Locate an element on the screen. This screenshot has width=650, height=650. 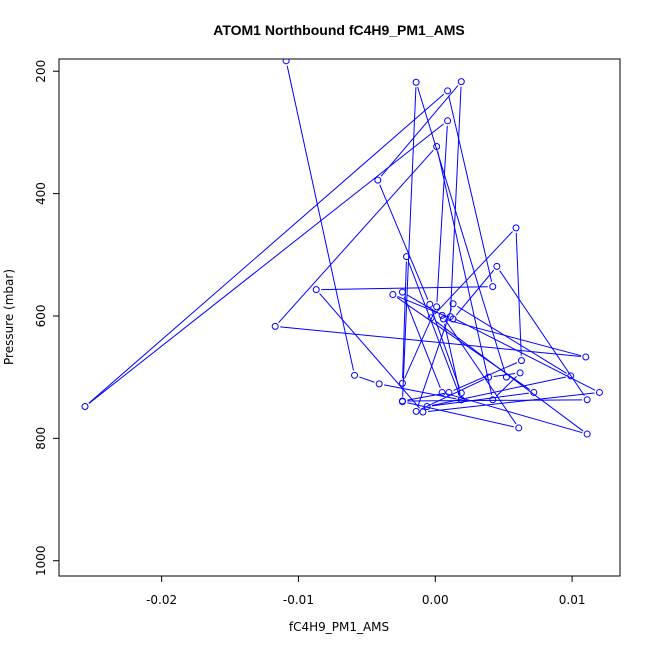
y-axis-label: Pressure (mbar) is located at coordinates (9, 317).